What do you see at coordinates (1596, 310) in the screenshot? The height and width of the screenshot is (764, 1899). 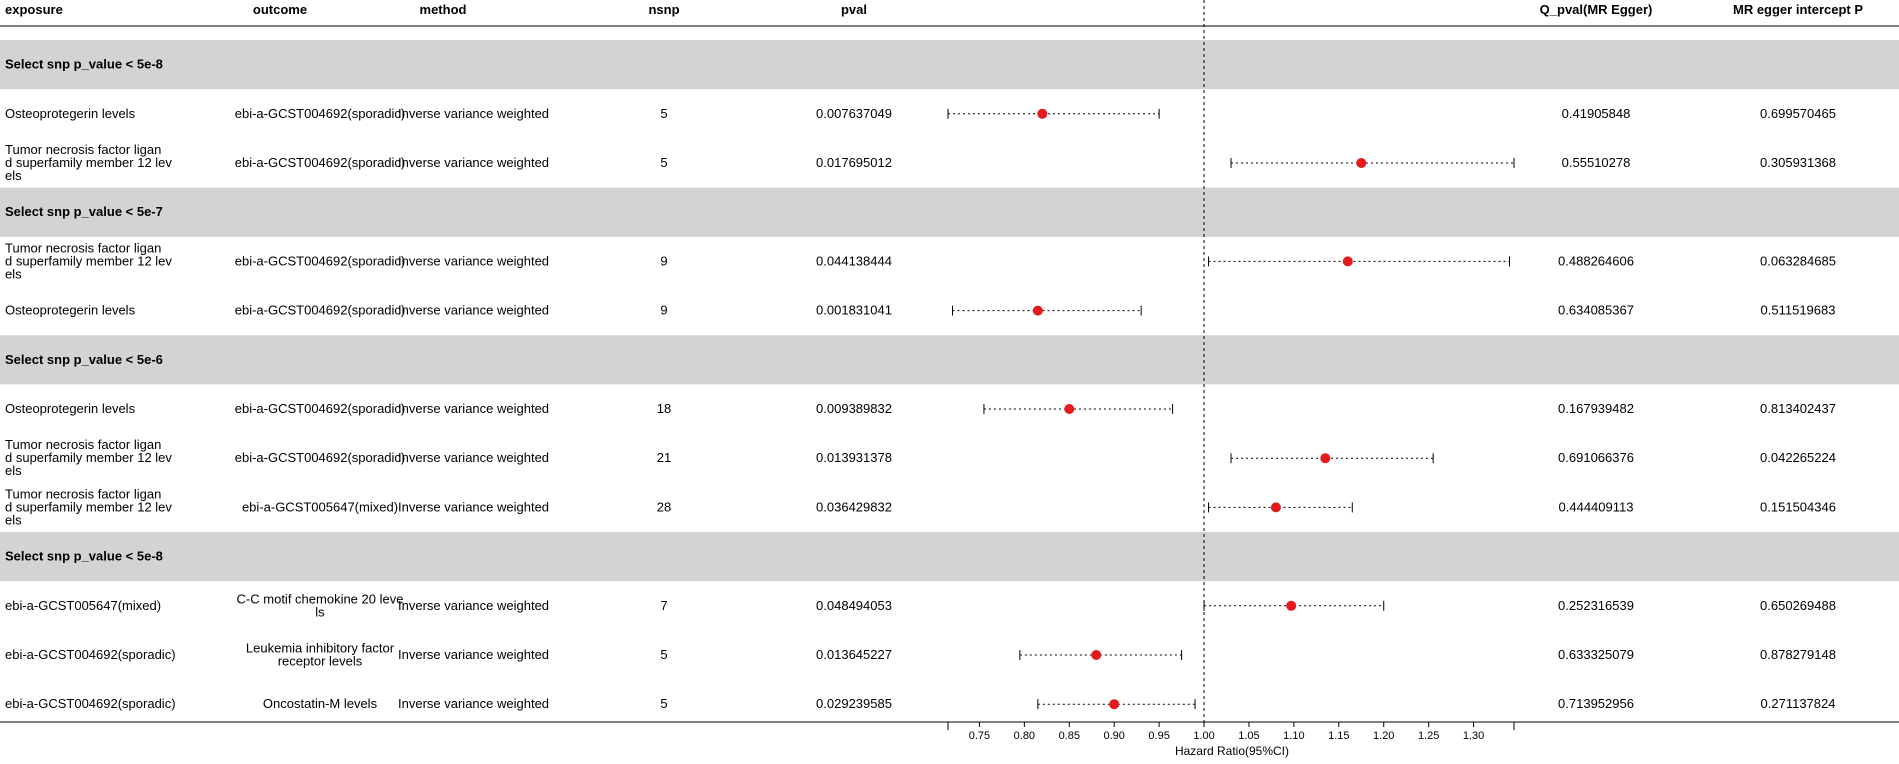 I see `q-pval-cell: 0.634085367` at bounding box center [1596, 310].